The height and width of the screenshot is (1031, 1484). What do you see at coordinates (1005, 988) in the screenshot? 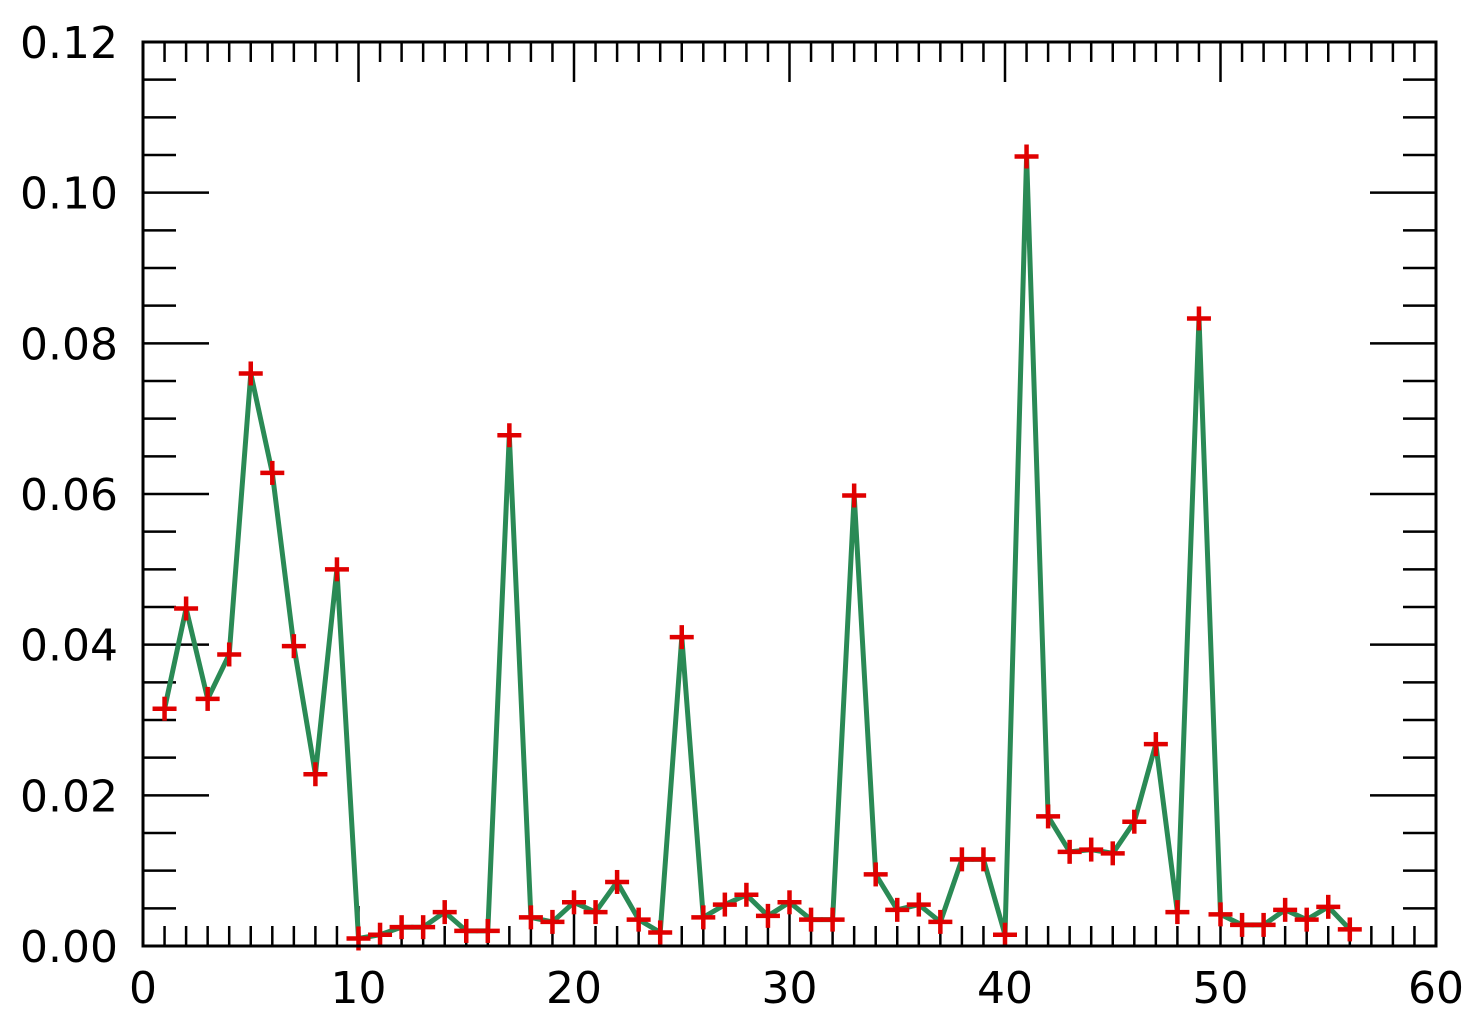
I see `x-tick-label: 40` at bounding box center [1005, 988].